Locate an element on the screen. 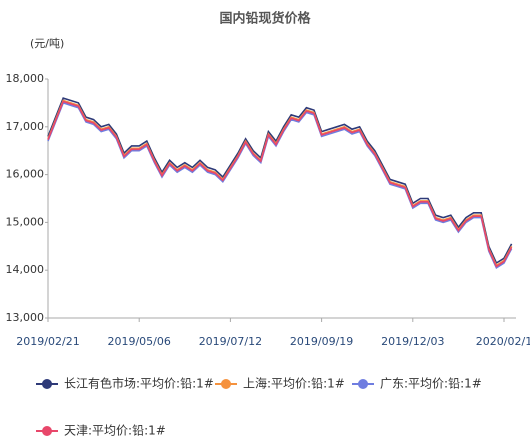 The height and width of the screenshot is (443, 530). x-tick-label: 2019/09/19 is located at coordinates (321, 341).